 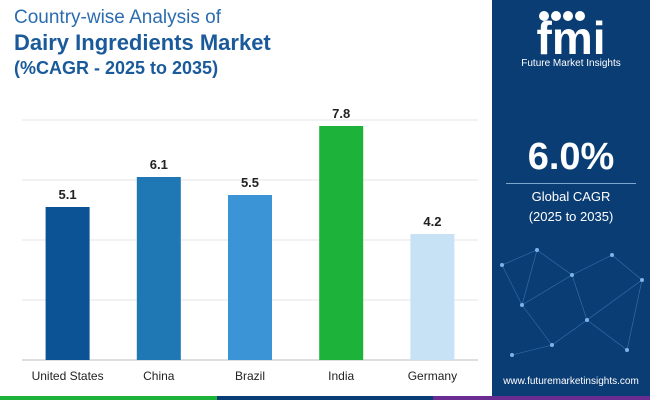 I want to click on bar-germany, so click(x=432, y=297).